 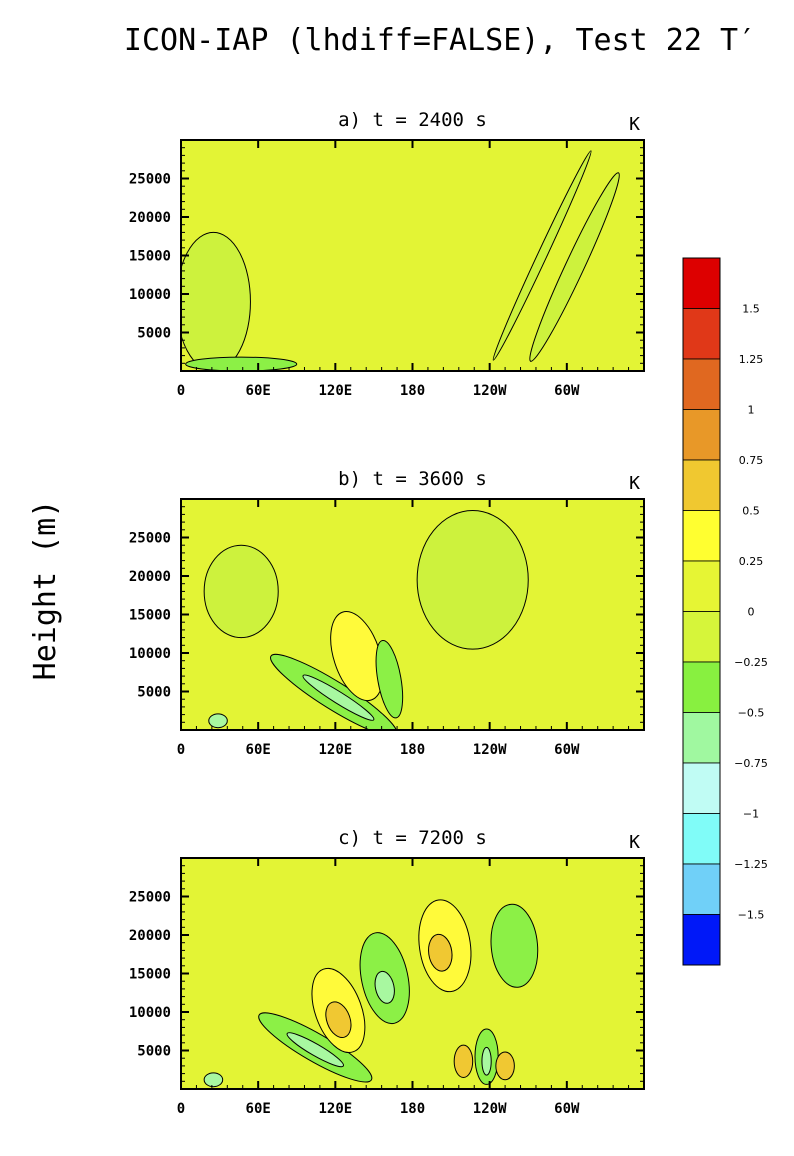 I want to click on colorbar-label: −0.25, so click(x=751, y=662).